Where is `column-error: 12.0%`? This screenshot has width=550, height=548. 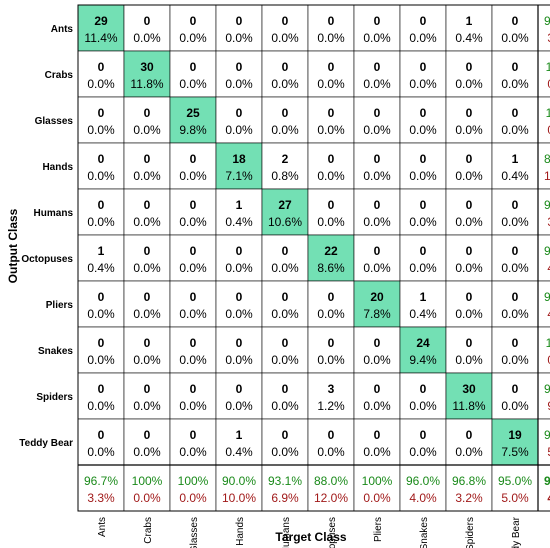 column-error: 12.0% is located at coordinates (331, 498).